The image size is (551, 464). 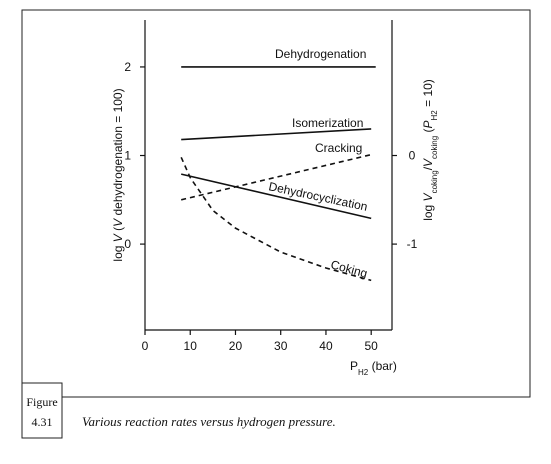 I want to click on y2-axis-label-part: = 10), so click(x=428, y=94).